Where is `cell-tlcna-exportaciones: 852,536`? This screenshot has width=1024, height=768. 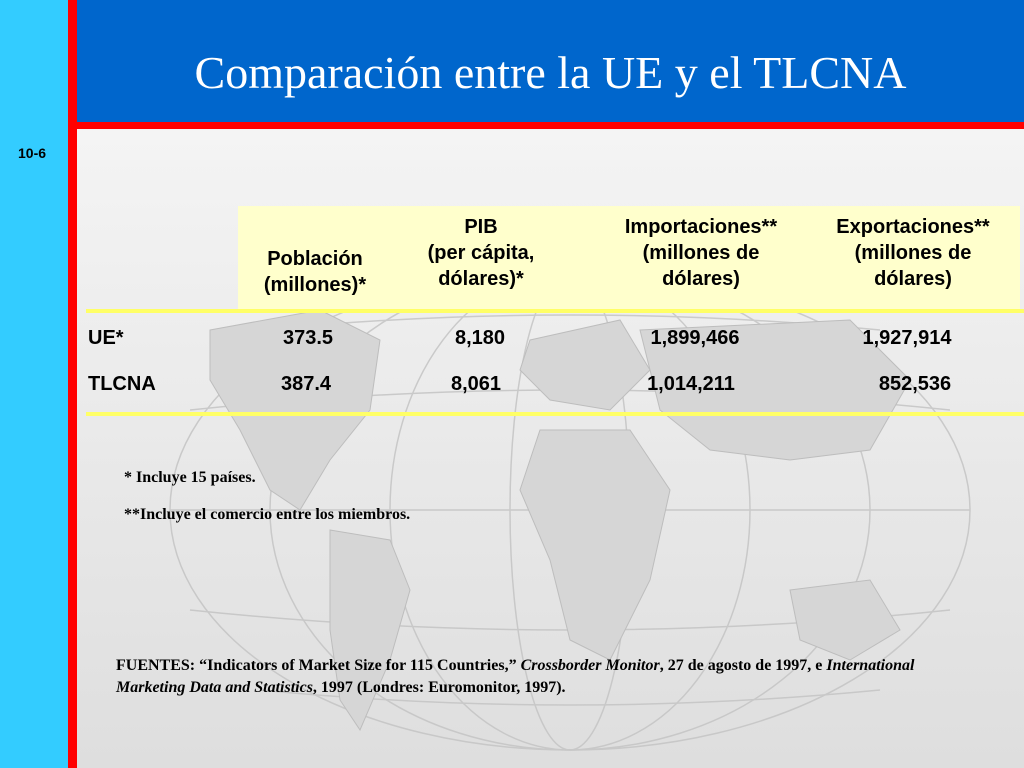
cell-tlcna-exportaciones: 852,536 is located at coordinates (915, 384).